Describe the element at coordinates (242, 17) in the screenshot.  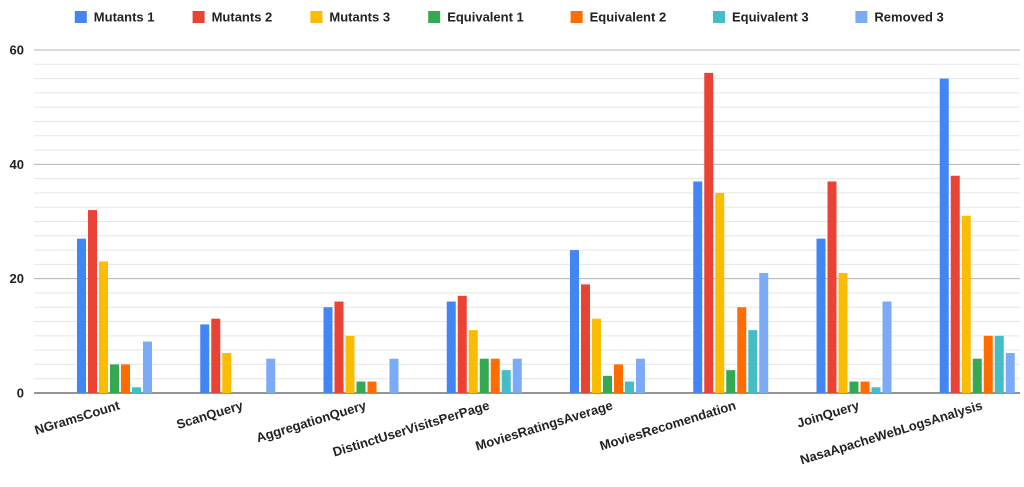
I see `legend-label: Mutants 2` at that location.